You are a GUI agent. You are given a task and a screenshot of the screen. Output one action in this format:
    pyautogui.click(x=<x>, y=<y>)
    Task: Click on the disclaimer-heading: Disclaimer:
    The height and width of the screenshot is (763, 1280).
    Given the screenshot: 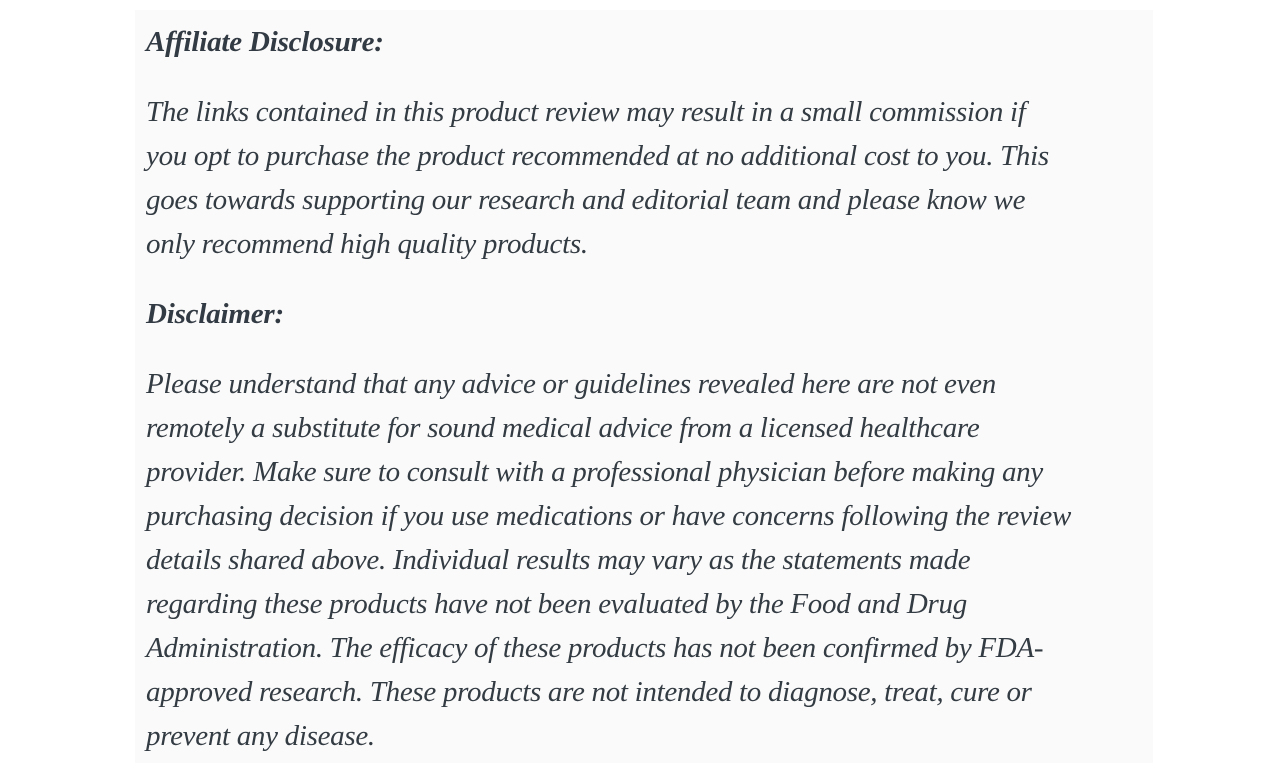 What is the action you would take?
    pyautogui.click(x=215, y=314)
    